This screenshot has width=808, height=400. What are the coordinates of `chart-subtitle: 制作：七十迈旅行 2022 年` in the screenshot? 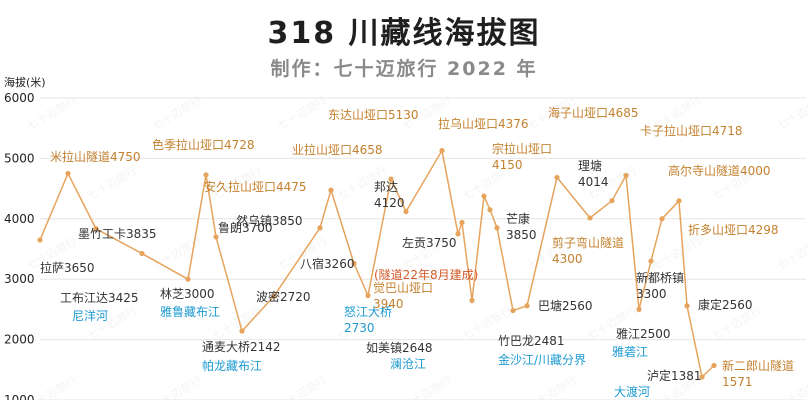 It's located at (404, 69).